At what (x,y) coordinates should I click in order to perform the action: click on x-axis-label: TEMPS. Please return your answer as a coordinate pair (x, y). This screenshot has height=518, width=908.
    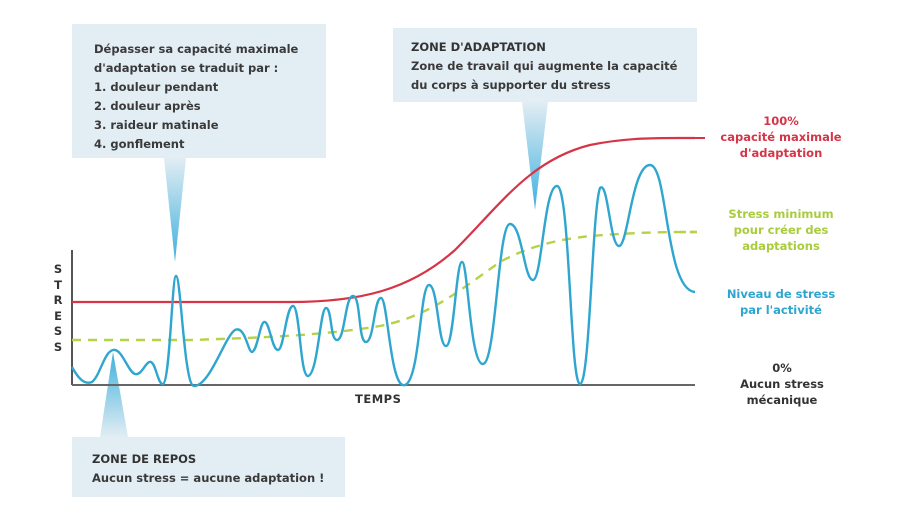
    Looking at the image, I should click on (378, 399).